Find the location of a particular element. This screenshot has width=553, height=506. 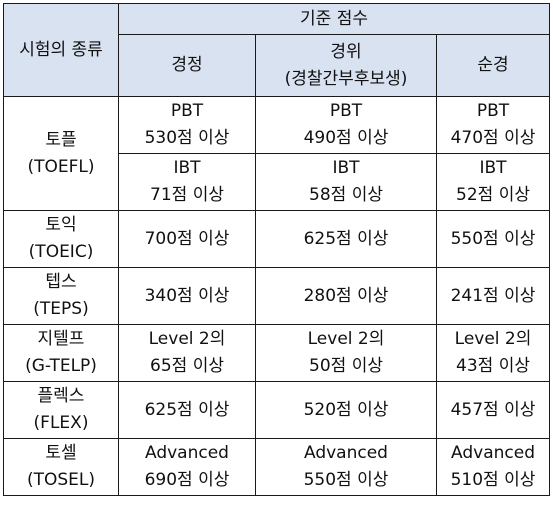

score-cell: IBT 52점 이상 is located at coordinates (493, 182).